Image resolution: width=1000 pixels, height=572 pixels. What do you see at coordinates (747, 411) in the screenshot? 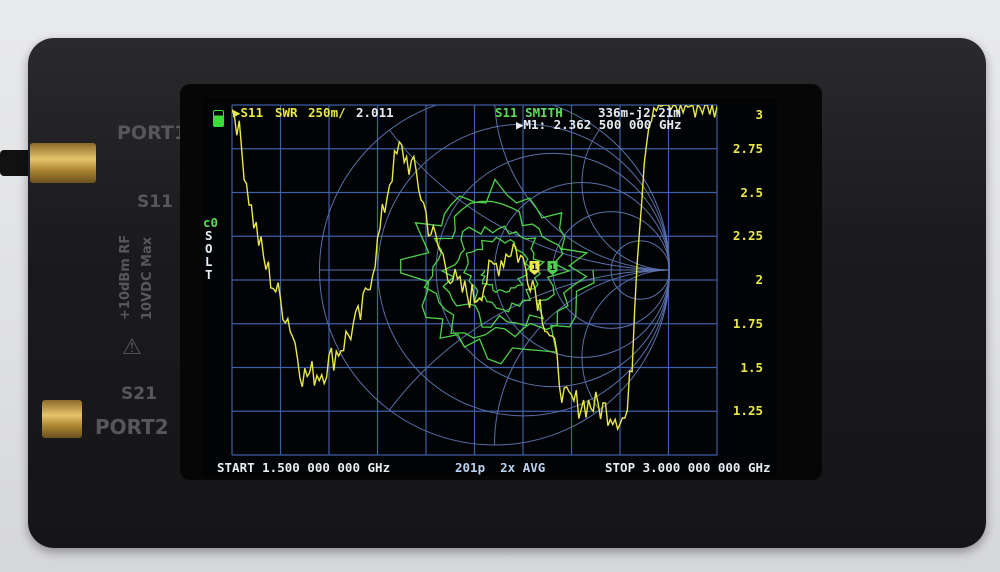
I see `y-tick-label: 1.25` at bounding box center [747, 411].